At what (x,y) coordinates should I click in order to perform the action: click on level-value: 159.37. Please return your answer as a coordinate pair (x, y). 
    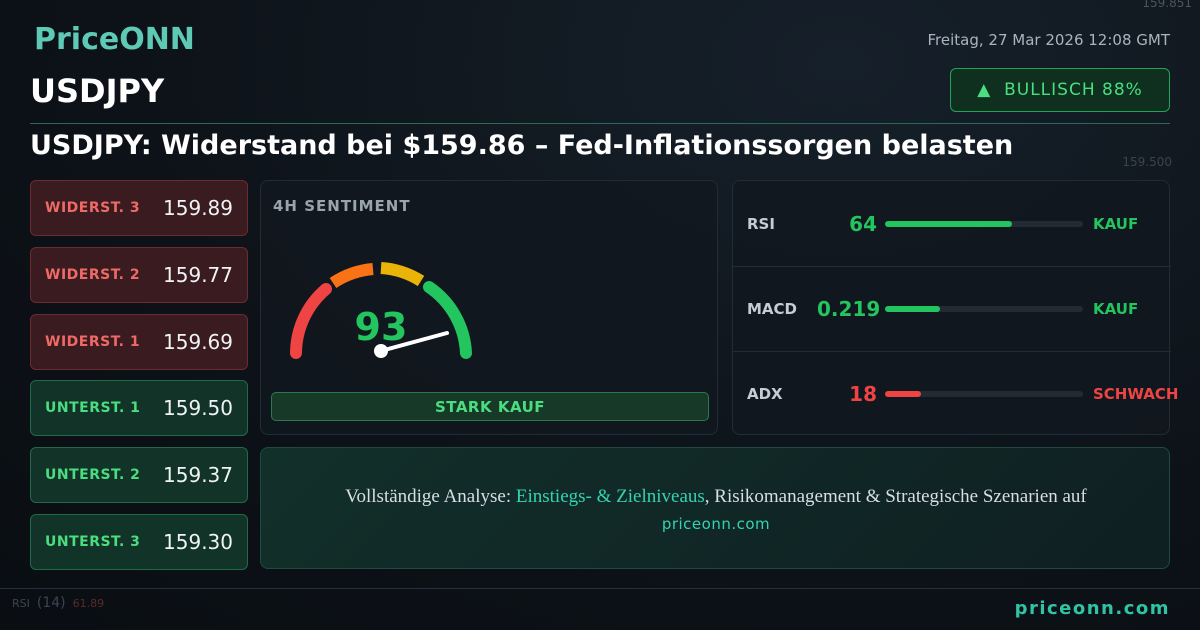
    Looking at the image, I should click on (198, 475).